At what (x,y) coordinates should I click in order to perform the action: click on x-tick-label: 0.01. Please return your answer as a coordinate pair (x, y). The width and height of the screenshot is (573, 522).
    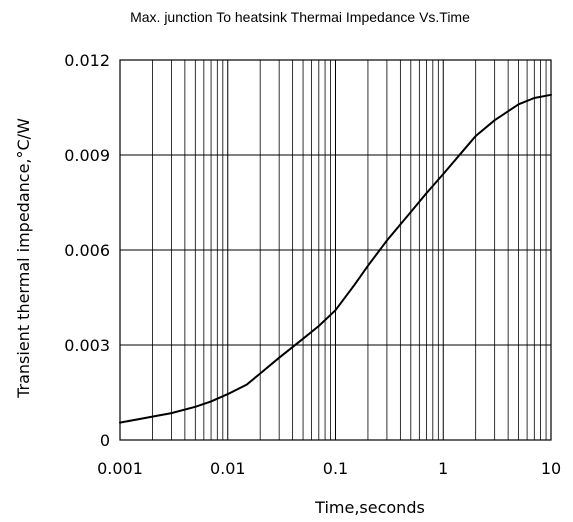
    Looking at the image, I should click on (228, 468).